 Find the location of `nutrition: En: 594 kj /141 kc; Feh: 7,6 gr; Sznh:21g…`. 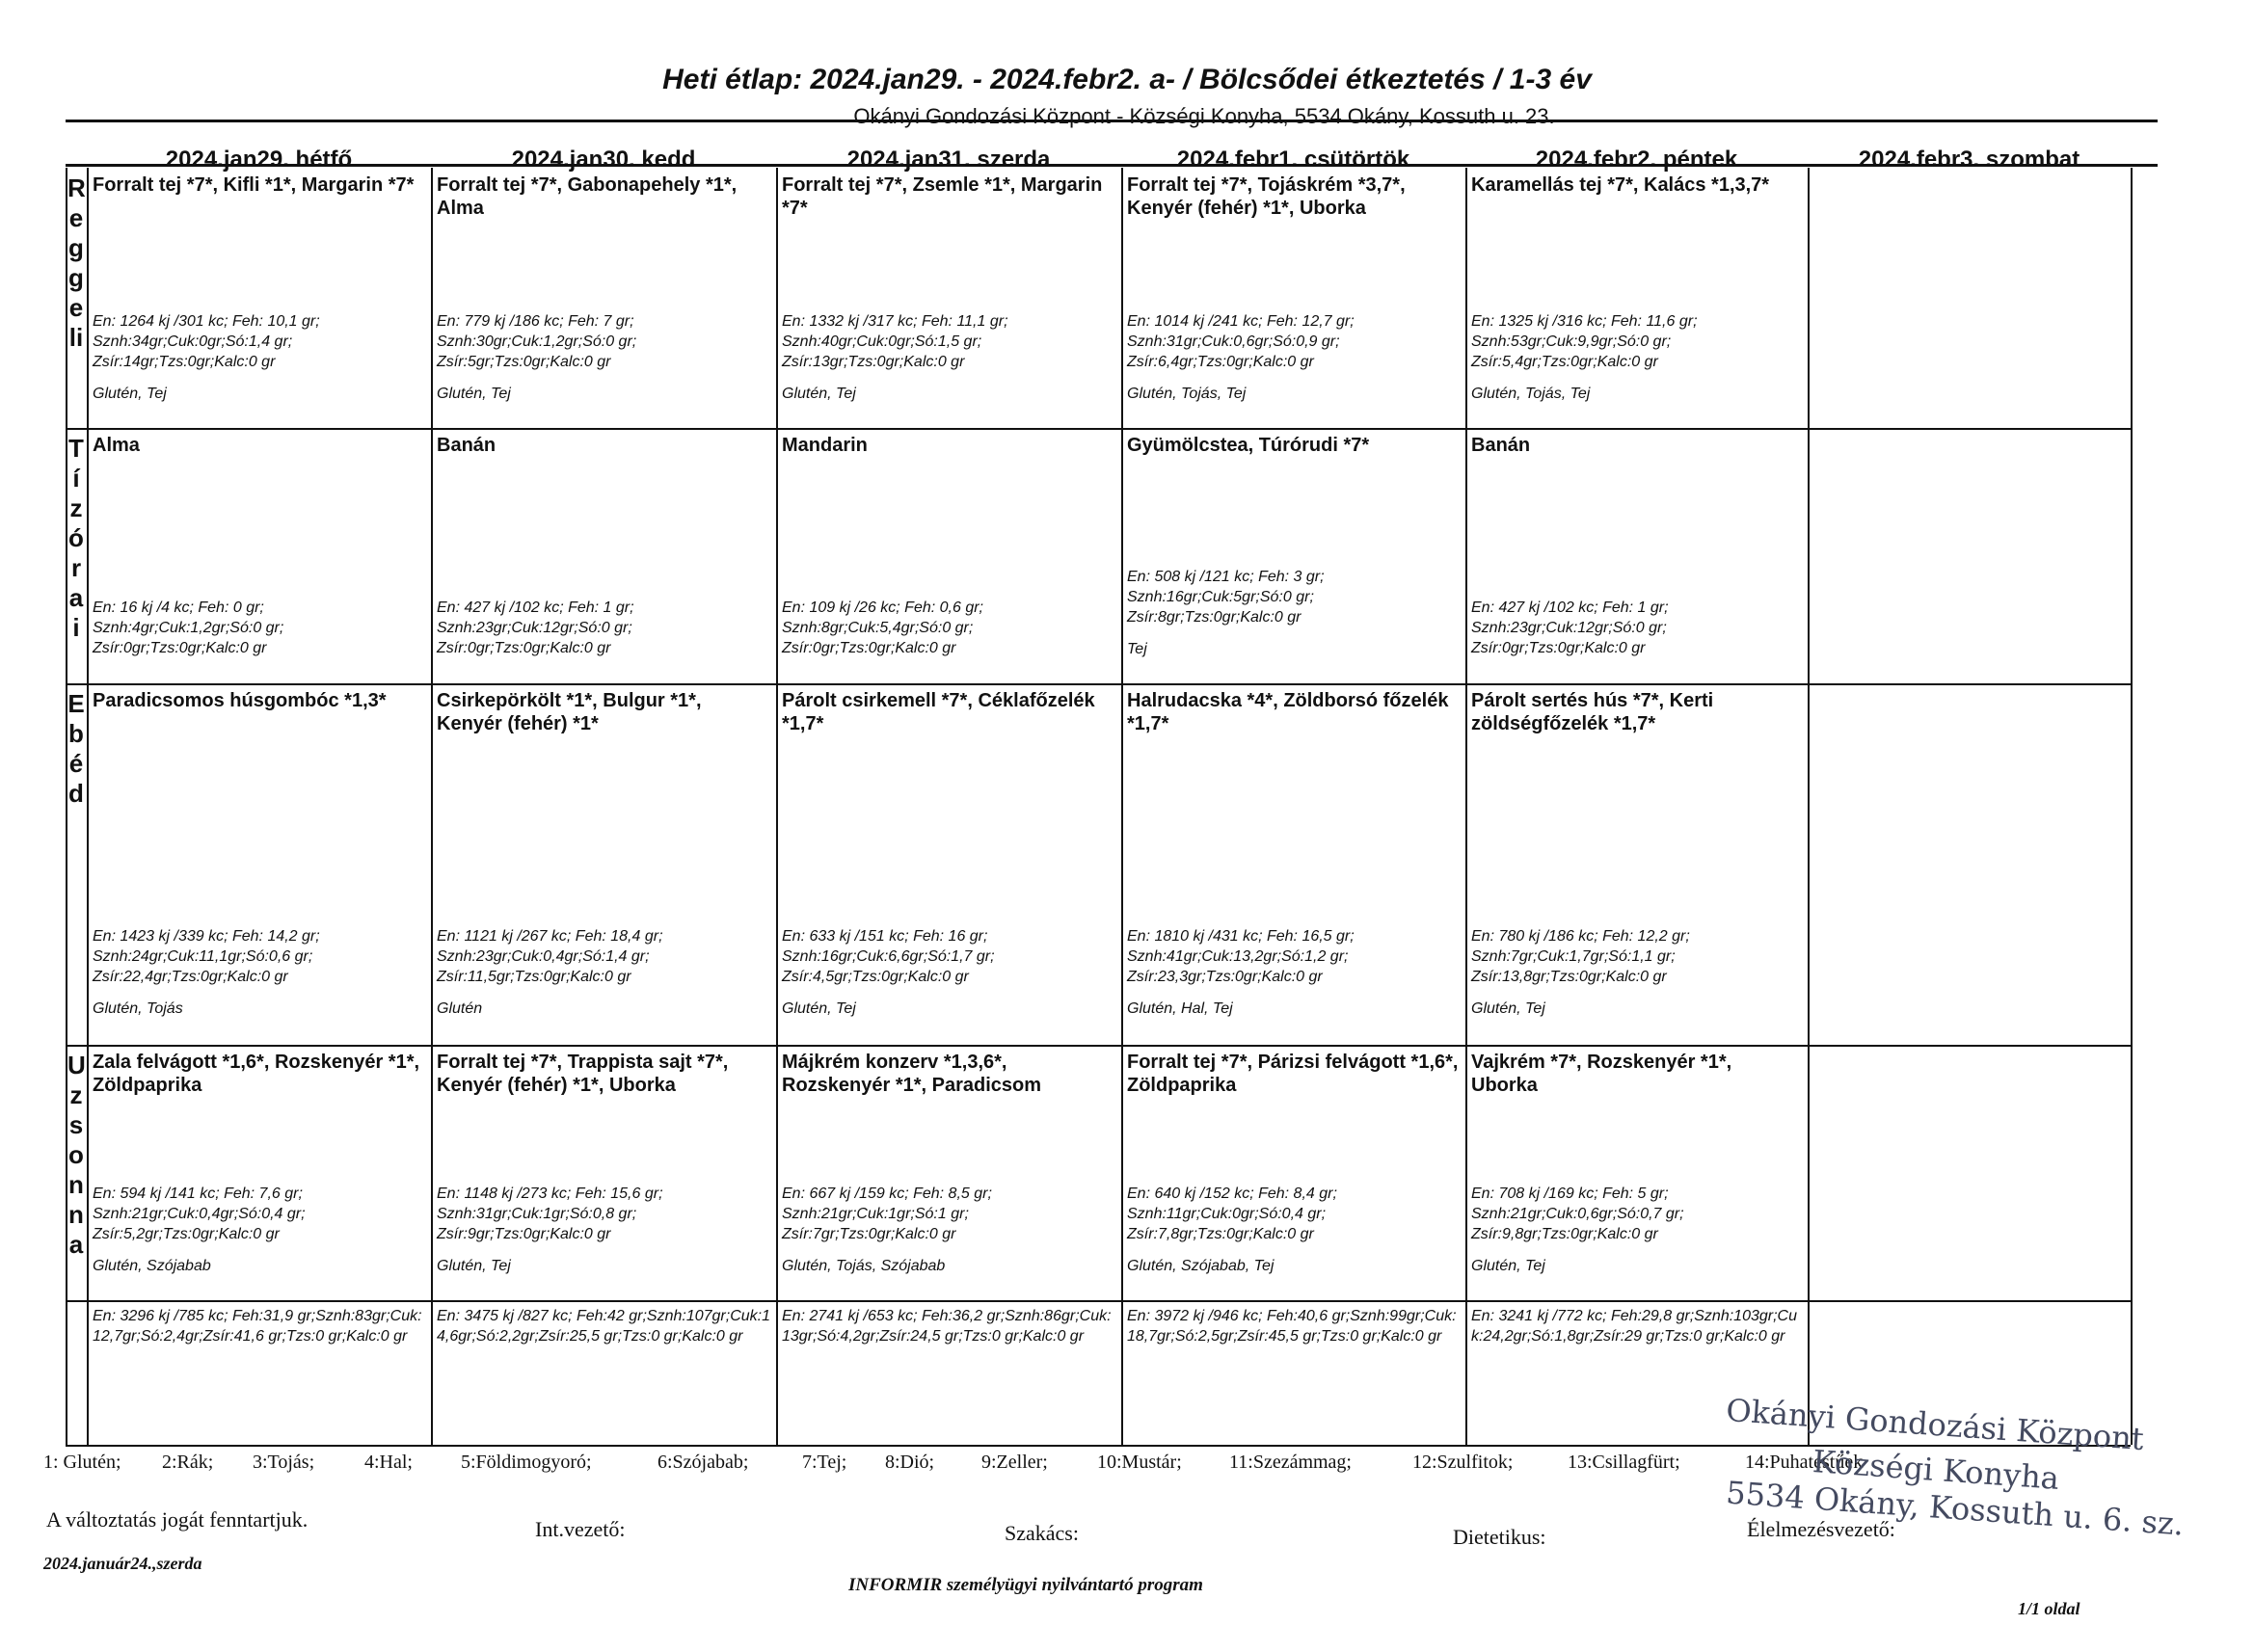

nutrition: En: 594 kj /141 kc; Feh: 7,6 gr; Sznh:21g… is located at coordinates (259, 1214).